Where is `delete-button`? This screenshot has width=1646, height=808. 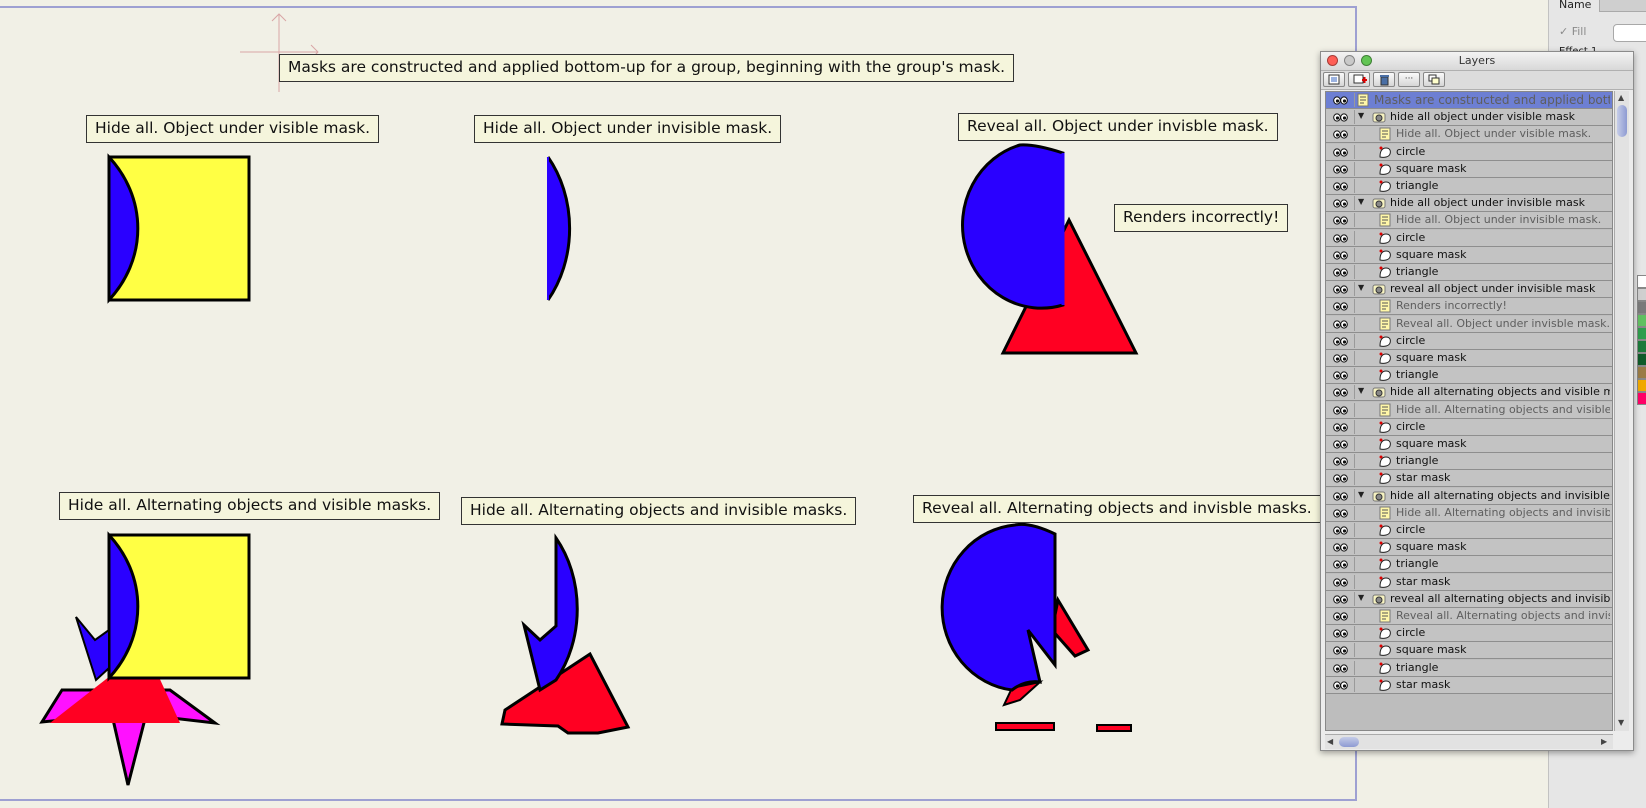 delete-button is located at coordinates (1384, 79).